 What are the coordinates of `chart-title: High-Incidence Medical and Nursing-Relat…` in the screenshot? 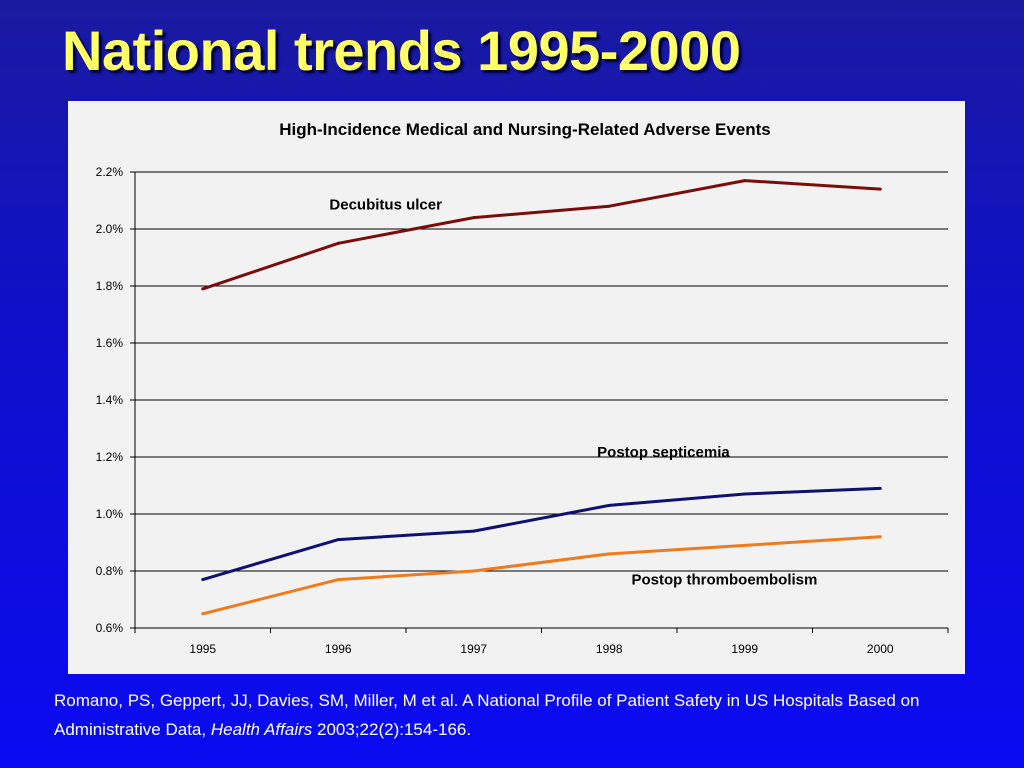 It's located at (525, 129).